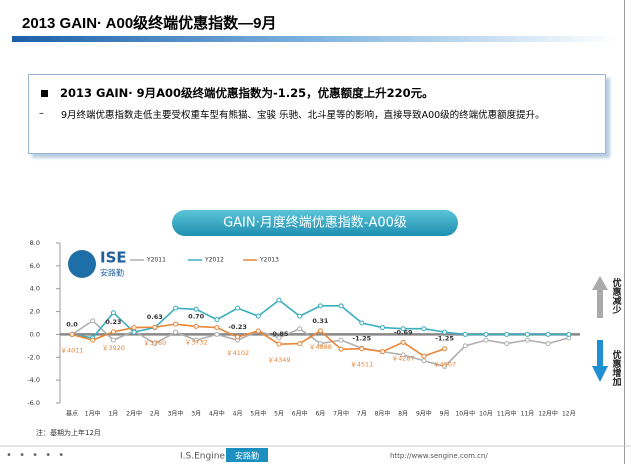 The height and width of the screenshot is (464, 631). What do you see at coordinates (569, 414) in the screenshot?
I see `x-tick-label: 12月` at bounding box center [569, 414].